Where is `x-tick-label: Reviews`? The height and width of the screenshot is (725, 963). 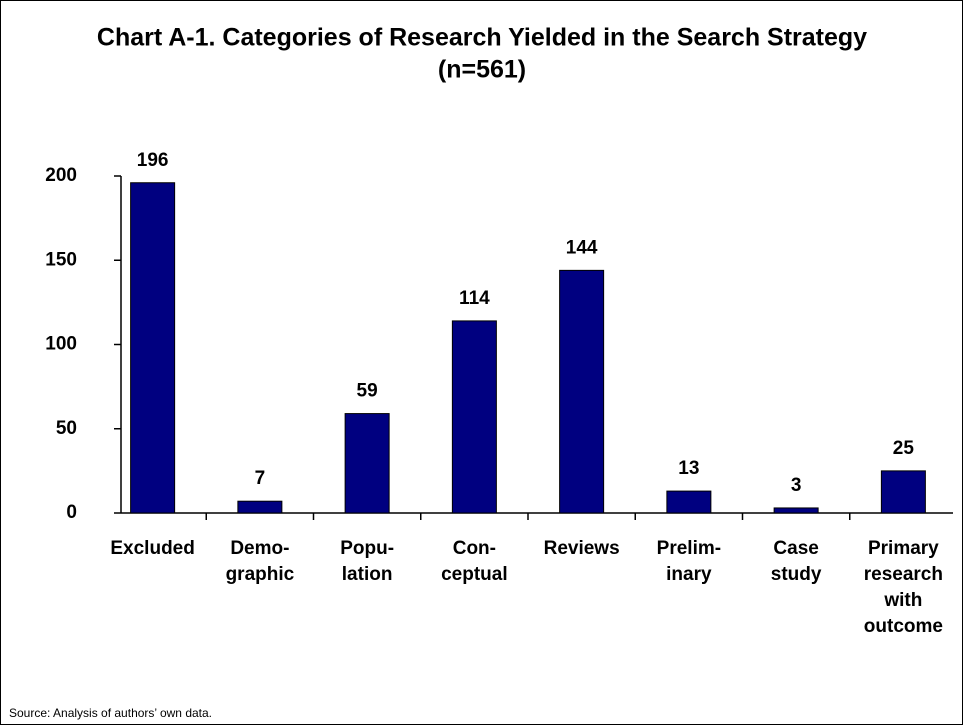
x-tick-label: Reviews is located at coordinates (581, 548).